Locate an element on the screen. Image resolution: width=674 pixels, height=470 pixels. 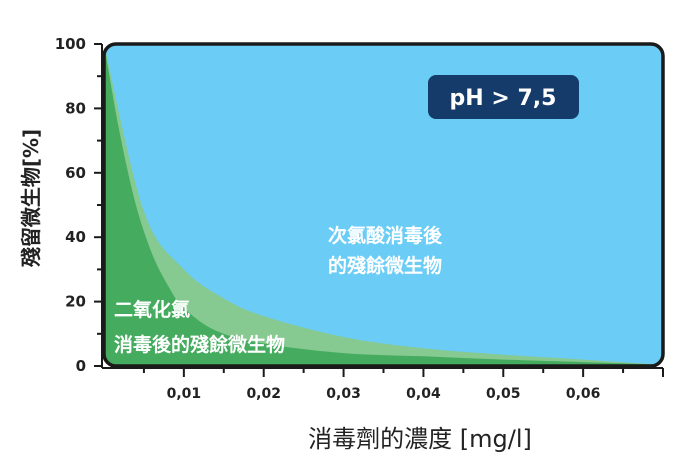
y-tick-label: 40 is located at coordinates (75, 237).